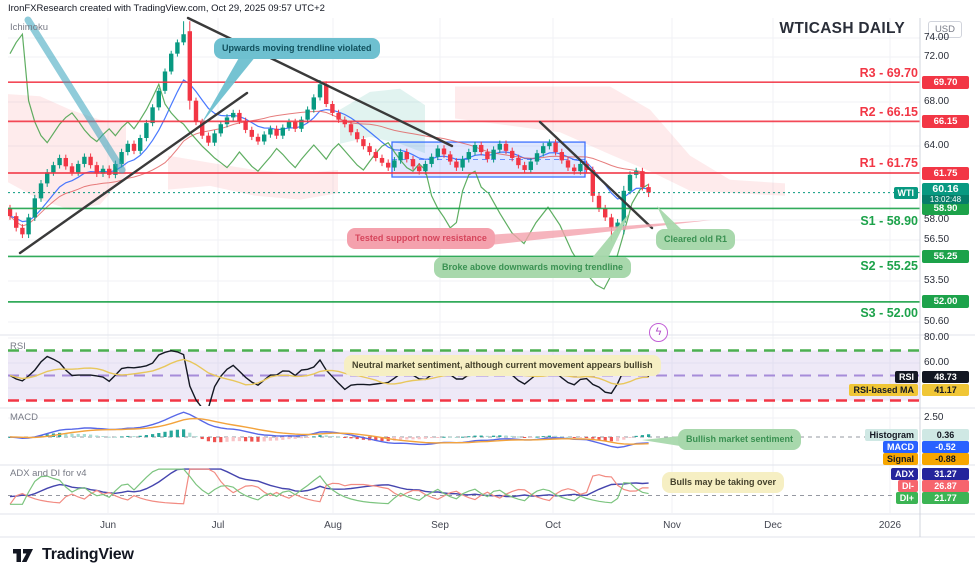 This screenshot has width=975, height=573. What do you see at coordinates (945, 377) in the screenshot?
I see `rsi-value: 48.73` at bounding box center [945, 377].